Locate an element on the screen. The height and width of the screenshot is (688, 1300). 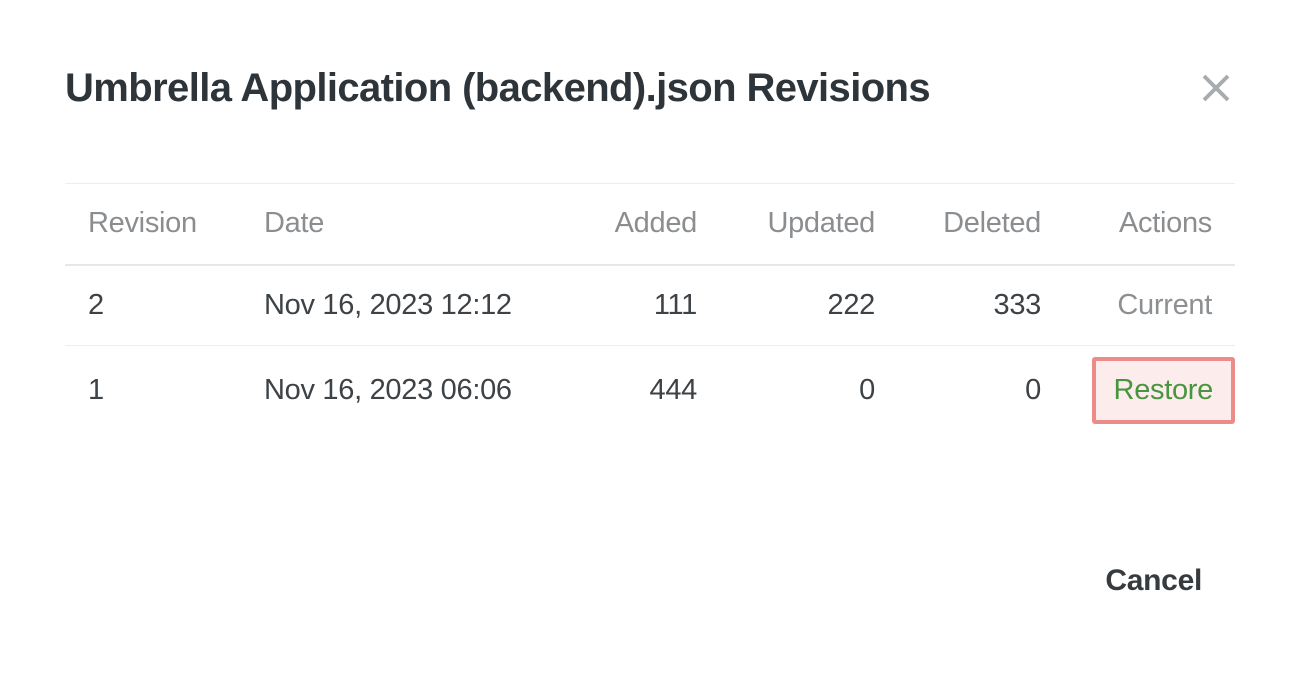
table-row: 1 Nov 16, 2023 06:06 444 0 0 Restore is located at coordinates (650, 390).